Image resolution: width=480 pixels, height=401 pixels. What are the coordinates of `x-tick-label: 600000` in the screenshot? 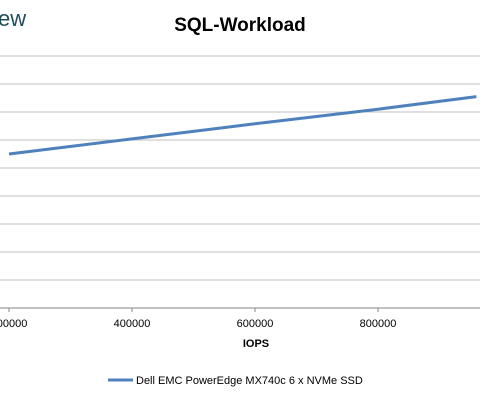 It's located at (255, 324).